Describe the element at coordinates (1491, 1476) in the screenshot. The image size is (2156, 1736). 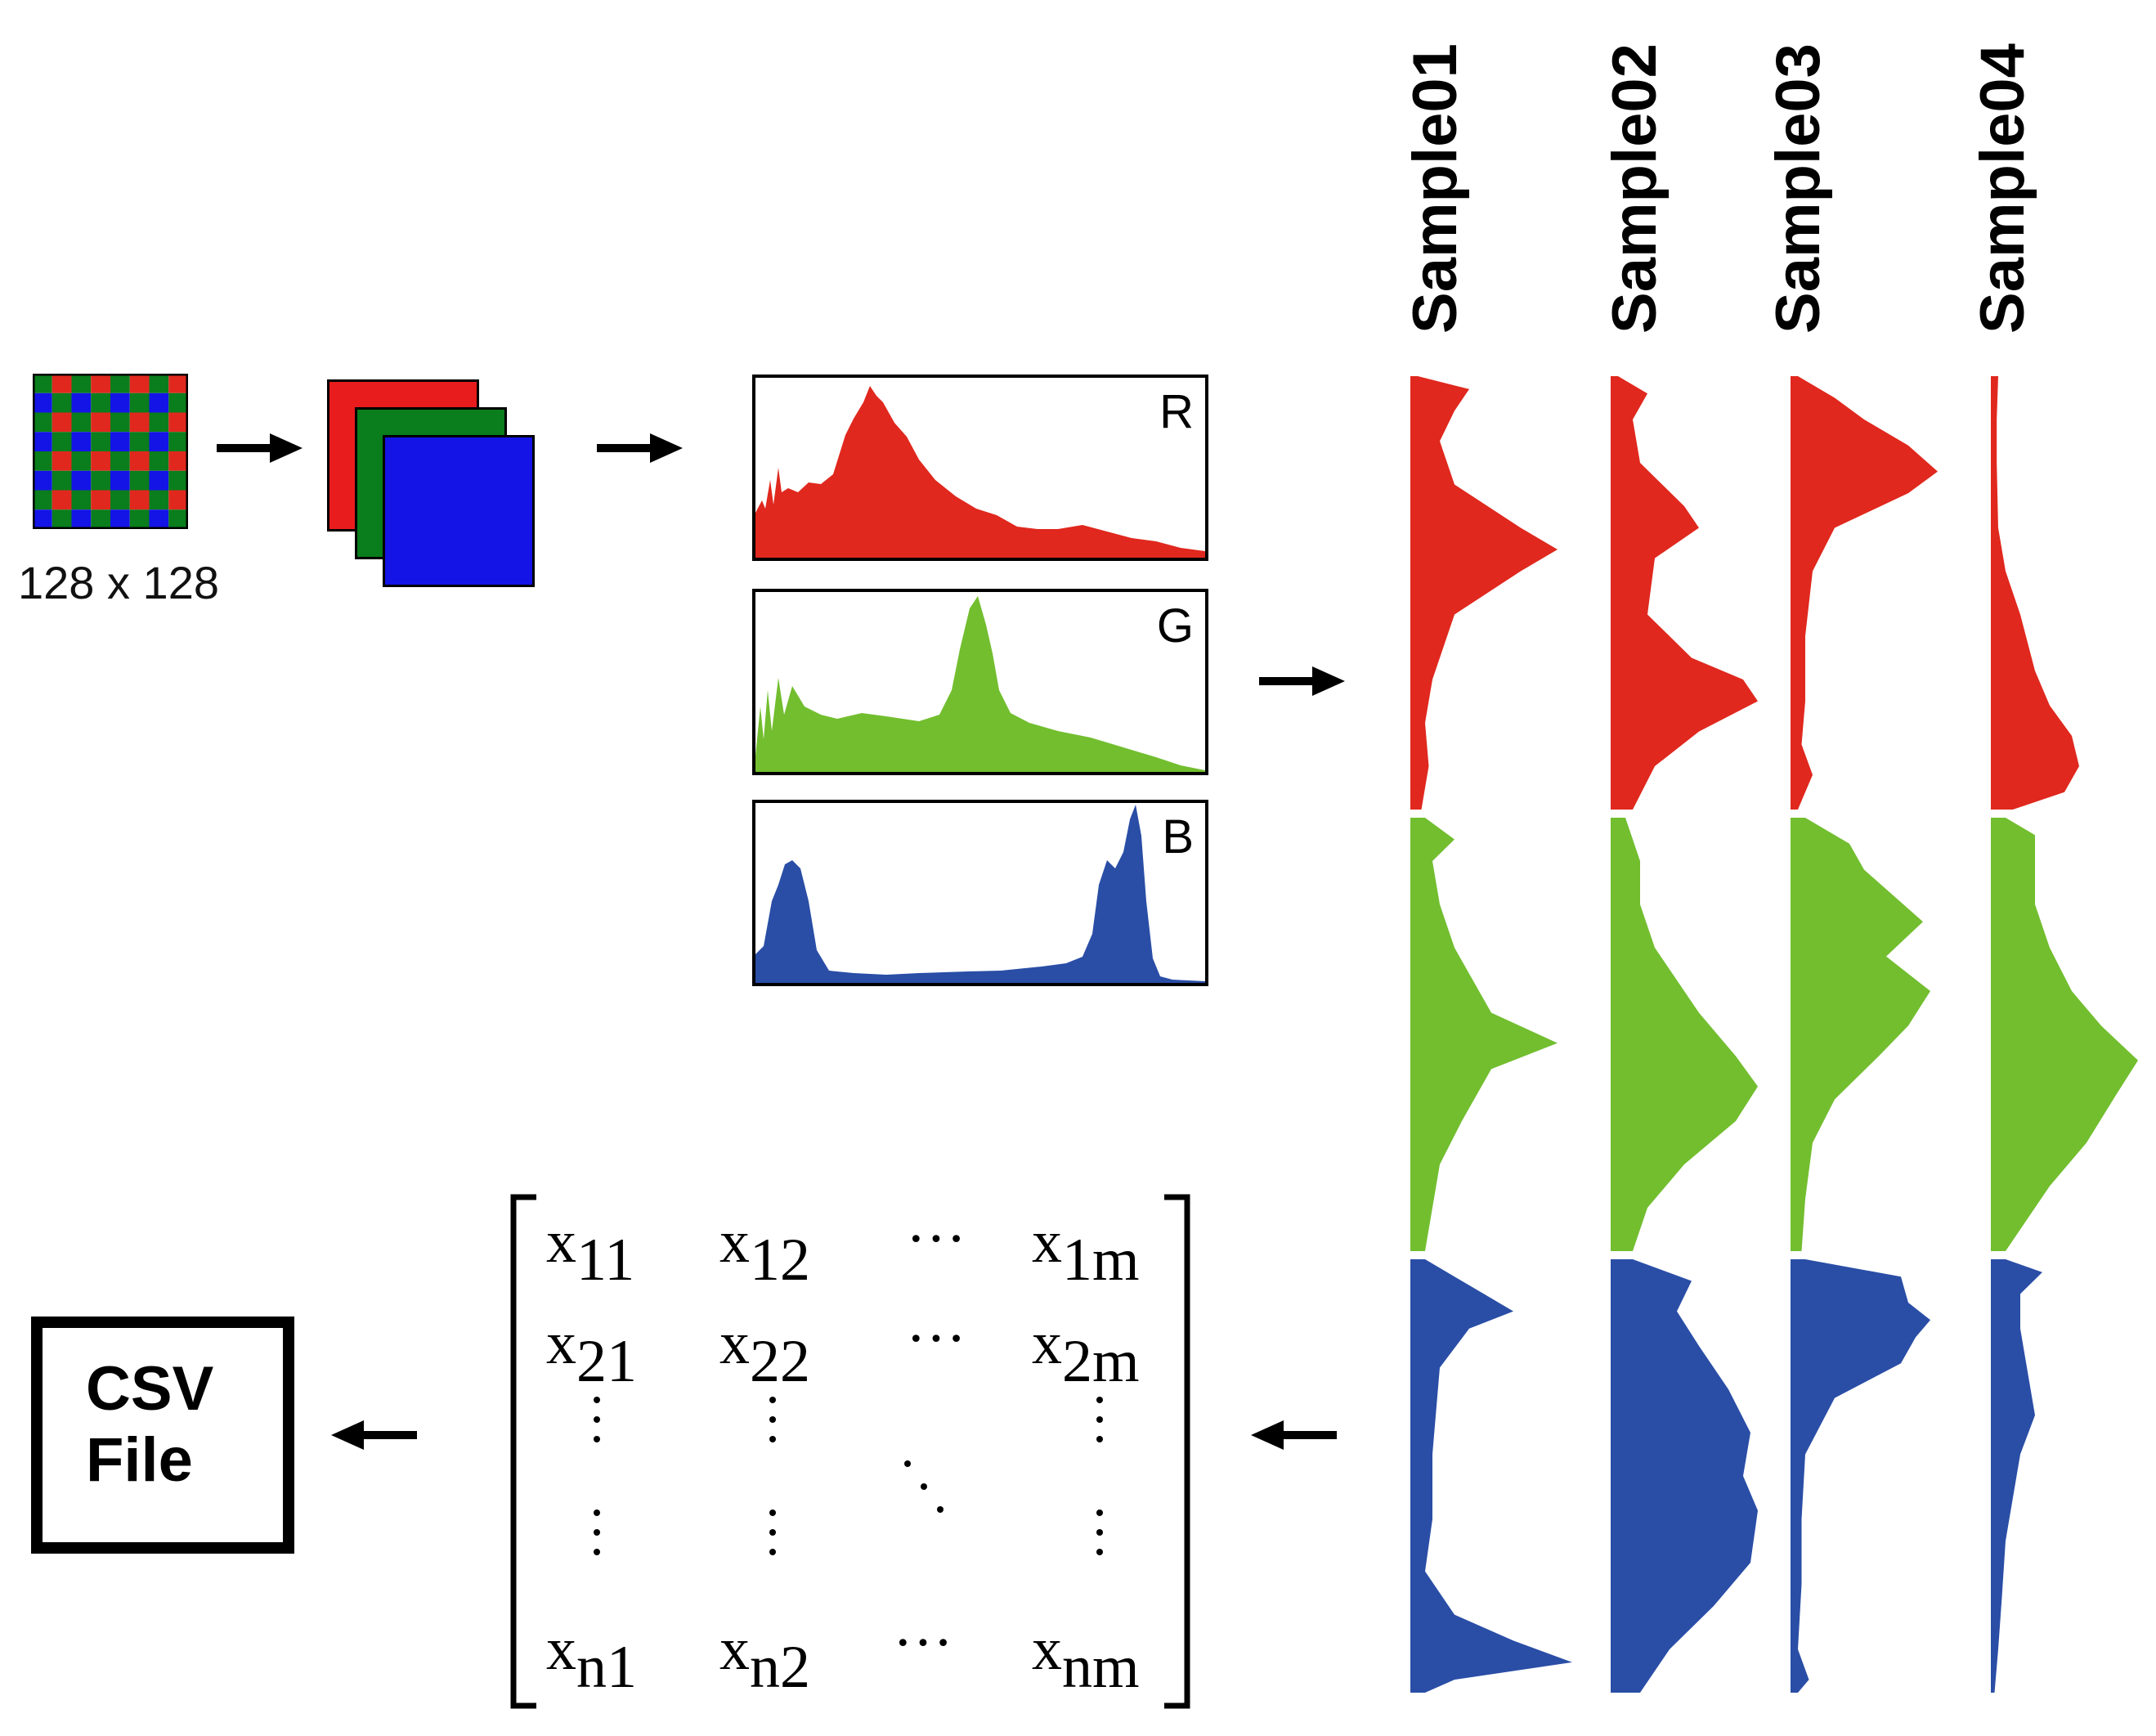
I see `sample-1-blue-histogram` at that location.